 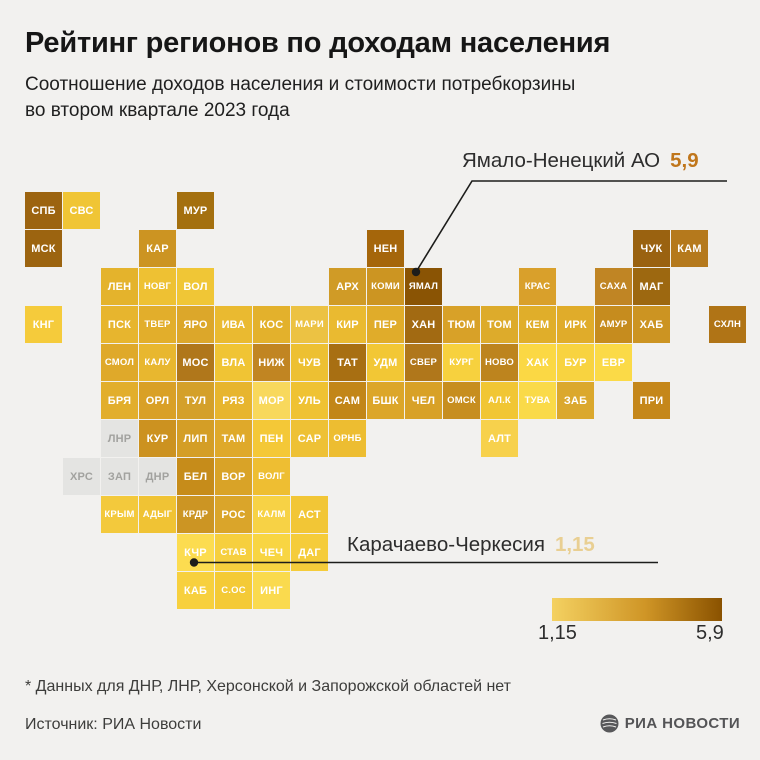 I want to click on region-tile-КАЛМ: КАЛМ, so click(x=271, y=514).